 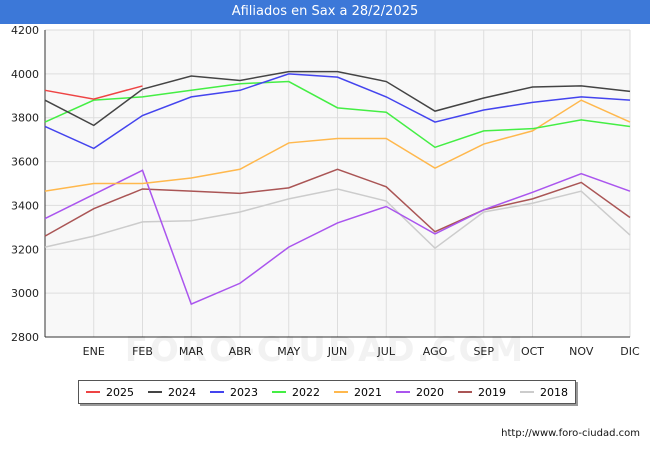 What do you see at coordinates (25, 74) in the screenshot?
I see `y-tick-label: 4000` at bounding box center [25, 74].